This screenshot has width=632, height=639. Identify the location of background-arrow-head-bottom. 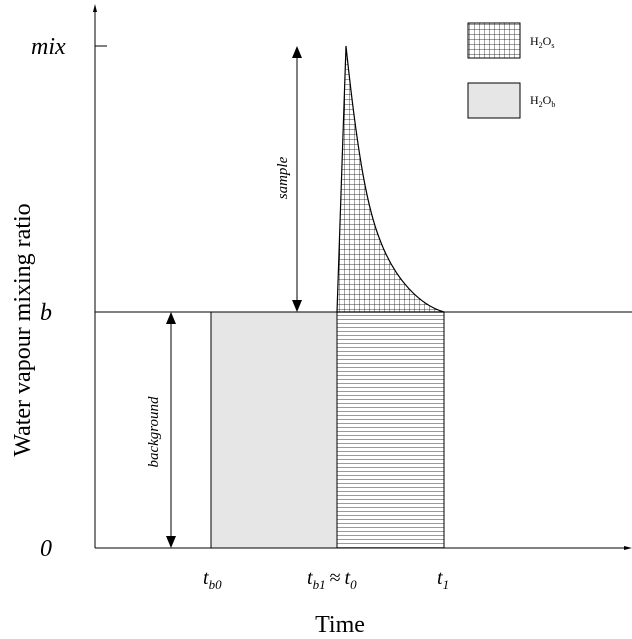
(171, 542).